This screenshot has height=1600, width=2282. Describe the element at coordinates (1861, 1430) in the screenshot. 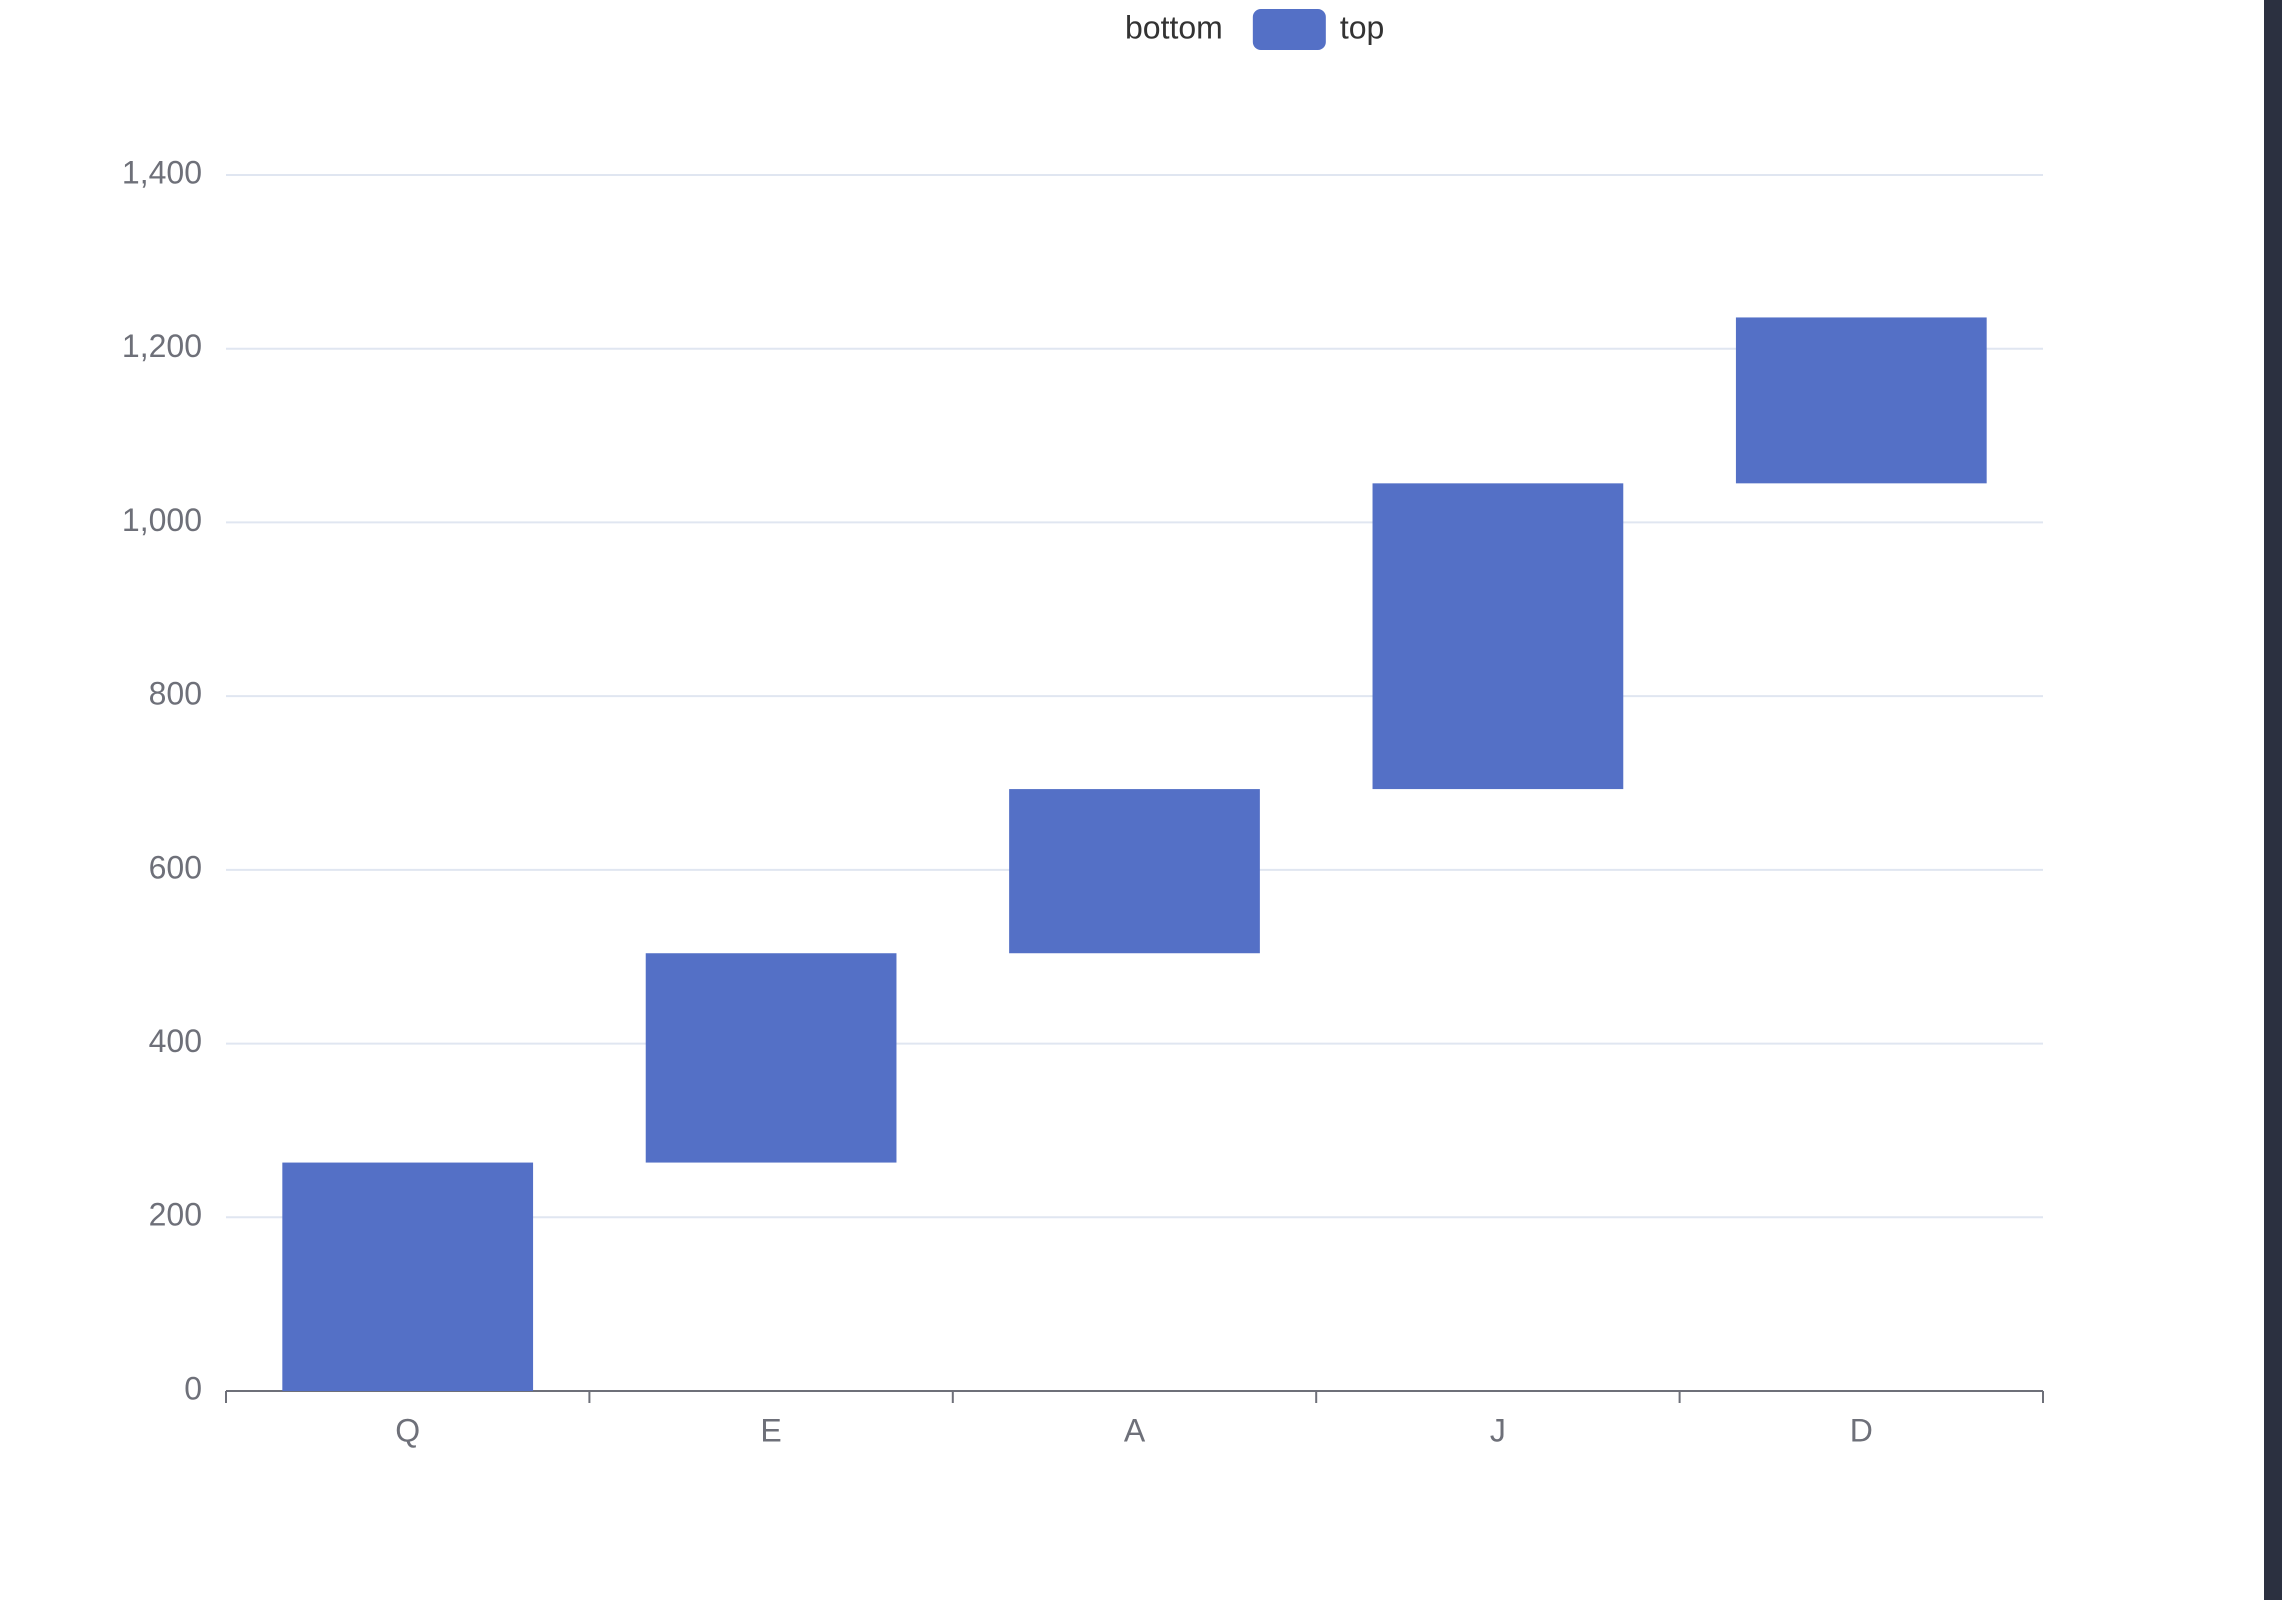

I see `x-tick-label: D` at that location.